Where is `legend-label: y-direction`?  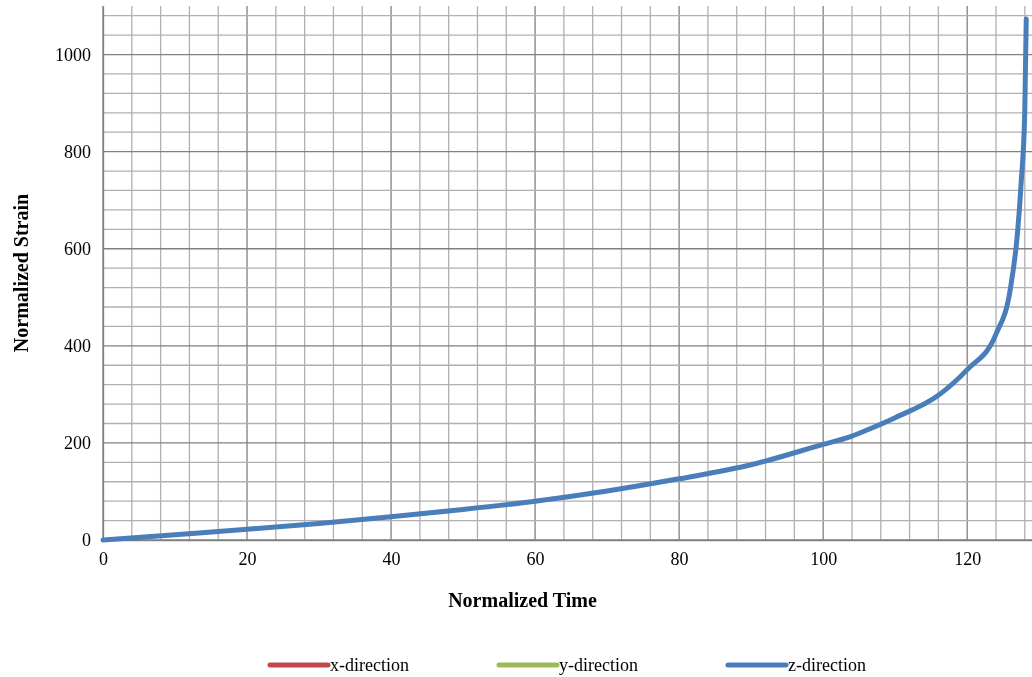 legend-label: y-direction is located at coordinates (598, 665).